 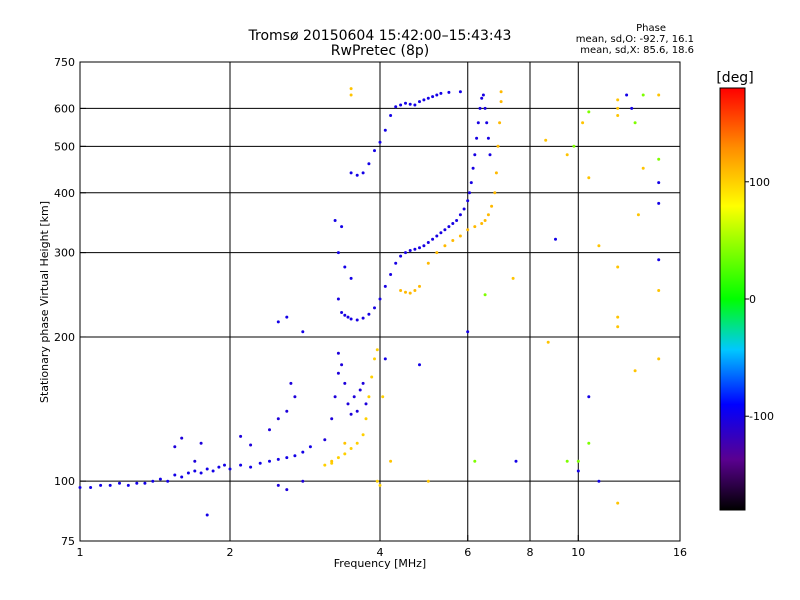 What do you see at coordinates (752, 299) in the screenshot?
I see `colorbar-tick-label: 0` at bounding box center [752, 299].